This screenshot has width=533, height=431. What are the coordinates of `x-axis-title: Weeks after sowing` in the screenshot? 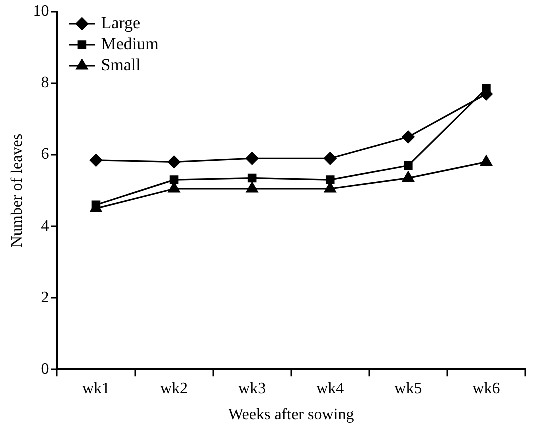 It's located at (291, 415).